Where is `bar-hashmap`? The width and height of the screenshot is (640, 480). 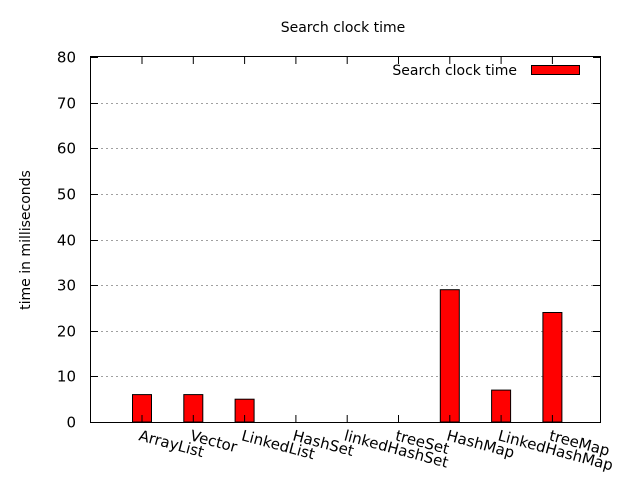
bar-hashmap is located at coordinates (449, 356).